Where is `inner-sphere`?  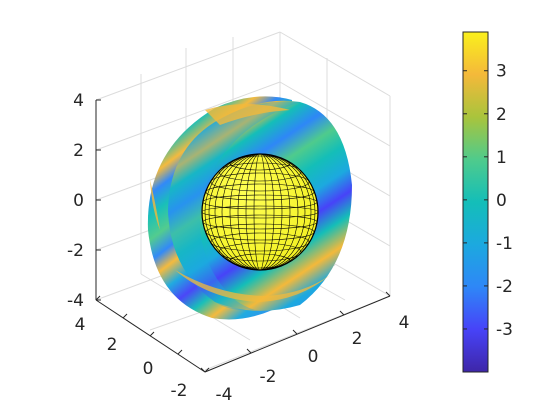
inner-sphere is located at coordinates (260, 212).